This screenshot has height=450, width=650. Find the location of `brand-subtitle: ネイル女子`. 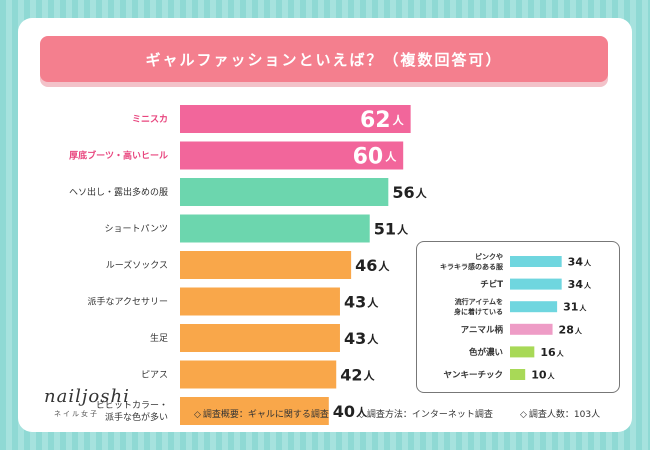

brand-subtitle: ネイル女子 is located at coordinates (76, 414).